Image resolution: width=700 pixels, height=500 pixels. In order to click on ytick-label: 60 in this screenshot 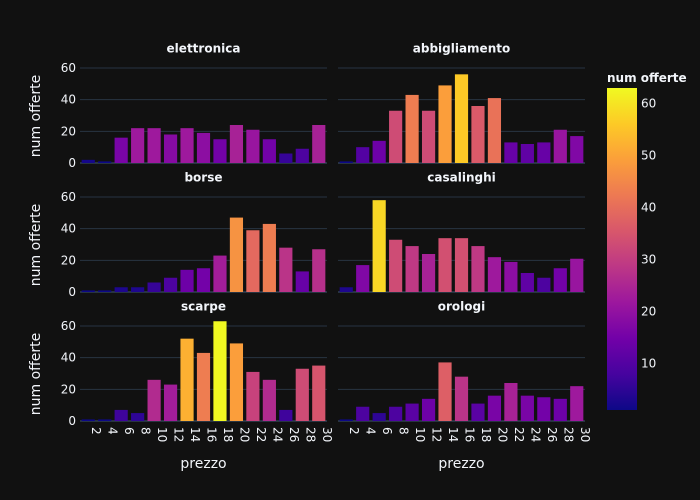, I will do `click(68, 326)`.